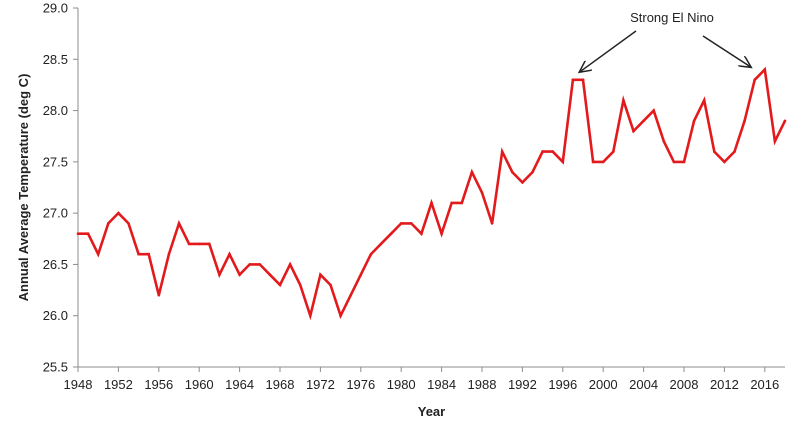 Image resolution: width=800 pixels, height=446 pixels. Describe the element at coordinates (684, 384) in the screenshot. I see `x-tick-label: 2008` at that location.